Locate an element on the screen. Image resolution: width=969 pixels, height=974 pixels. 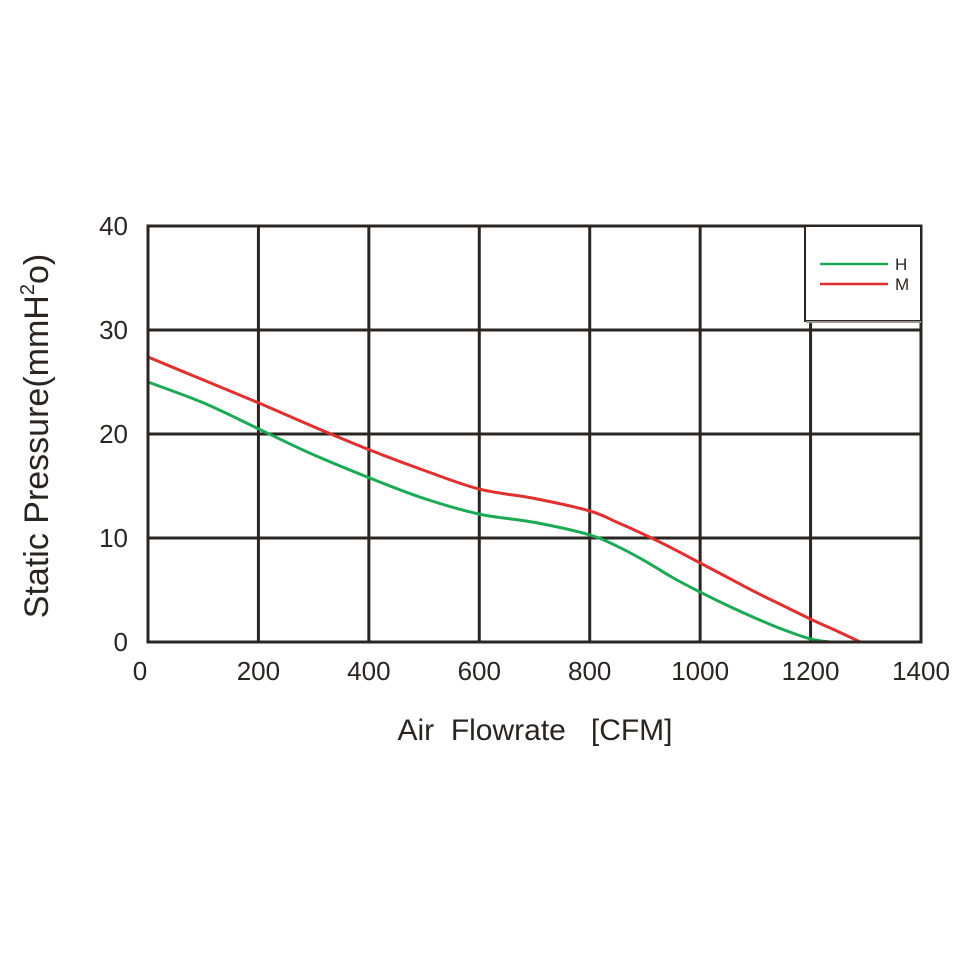
y-axis-label: Static Pressure(mmH2o) is located at coordinates (36, 436).